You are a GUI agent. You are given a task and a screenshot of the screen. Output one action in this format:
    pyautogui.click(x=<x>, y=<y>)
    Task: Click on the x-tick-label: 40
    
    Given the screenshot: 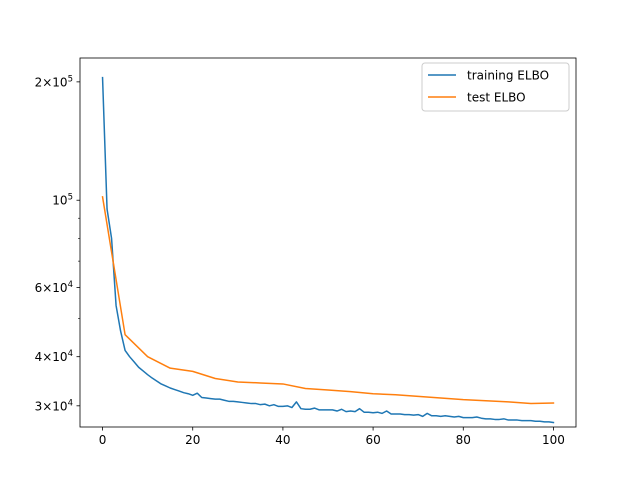 What is the action you would take?
    pyautogui.click(x=282, y=440)
    